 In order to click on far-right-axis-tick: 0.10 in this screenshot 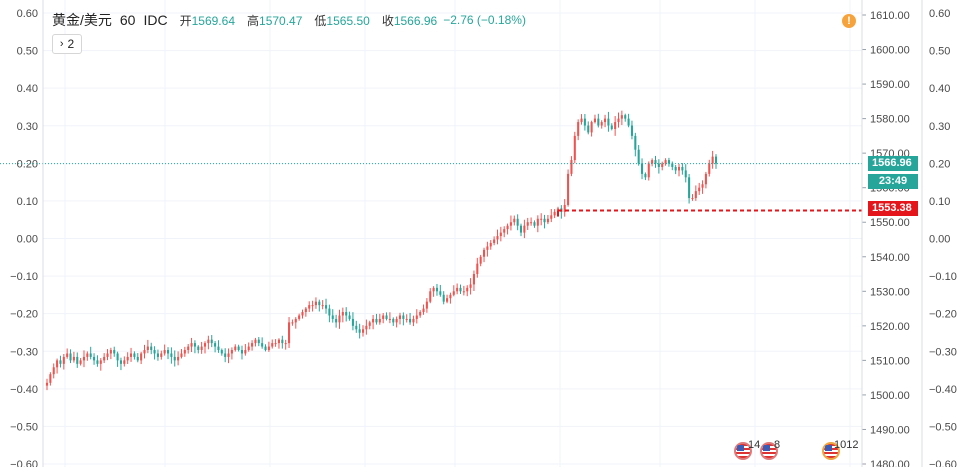, I will do `click(939, 202)`.